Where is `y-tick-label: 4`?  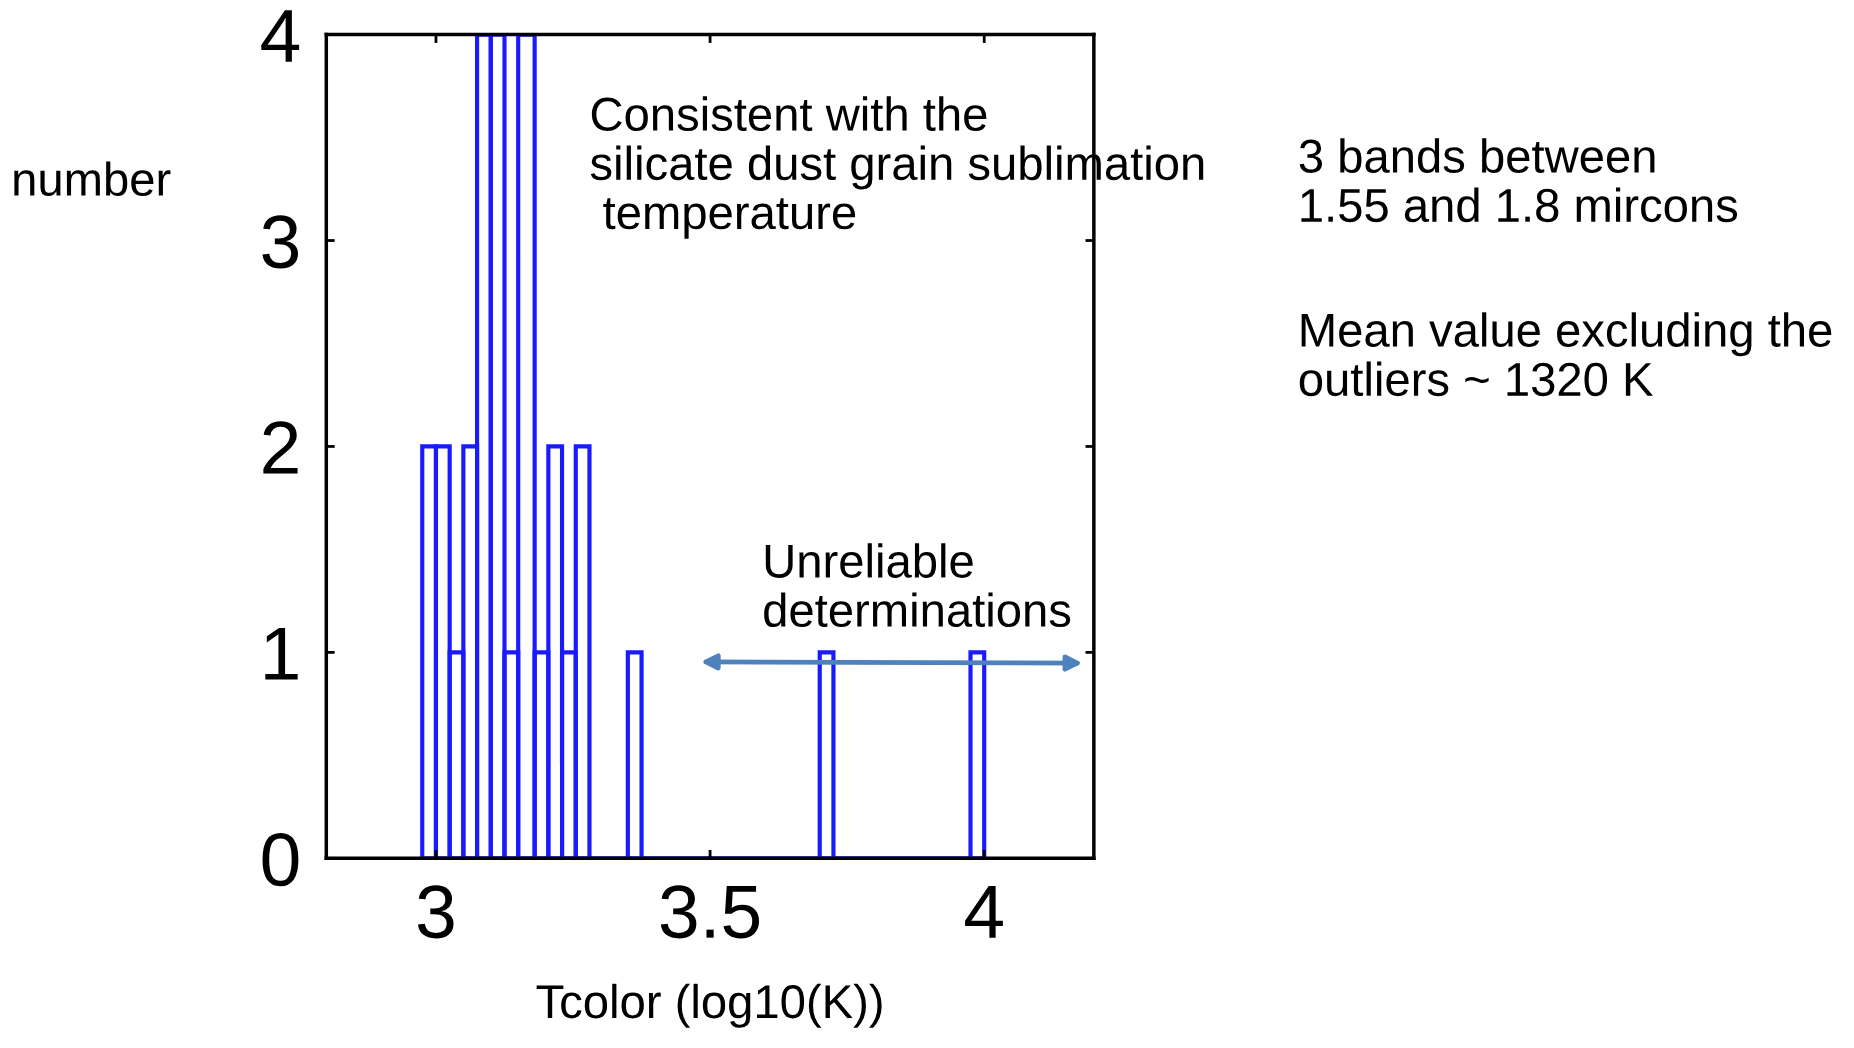
y-tick-label: 4 is located at coordinates (280, 36).